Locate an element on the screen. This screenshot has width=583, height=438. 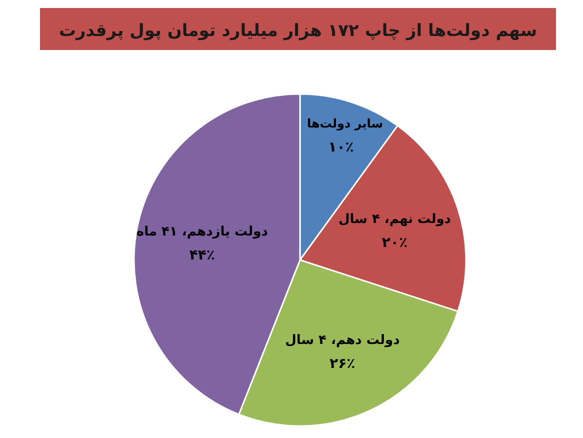
slice-label: سایر دولت‌ها is located at coordinates (345, 123).